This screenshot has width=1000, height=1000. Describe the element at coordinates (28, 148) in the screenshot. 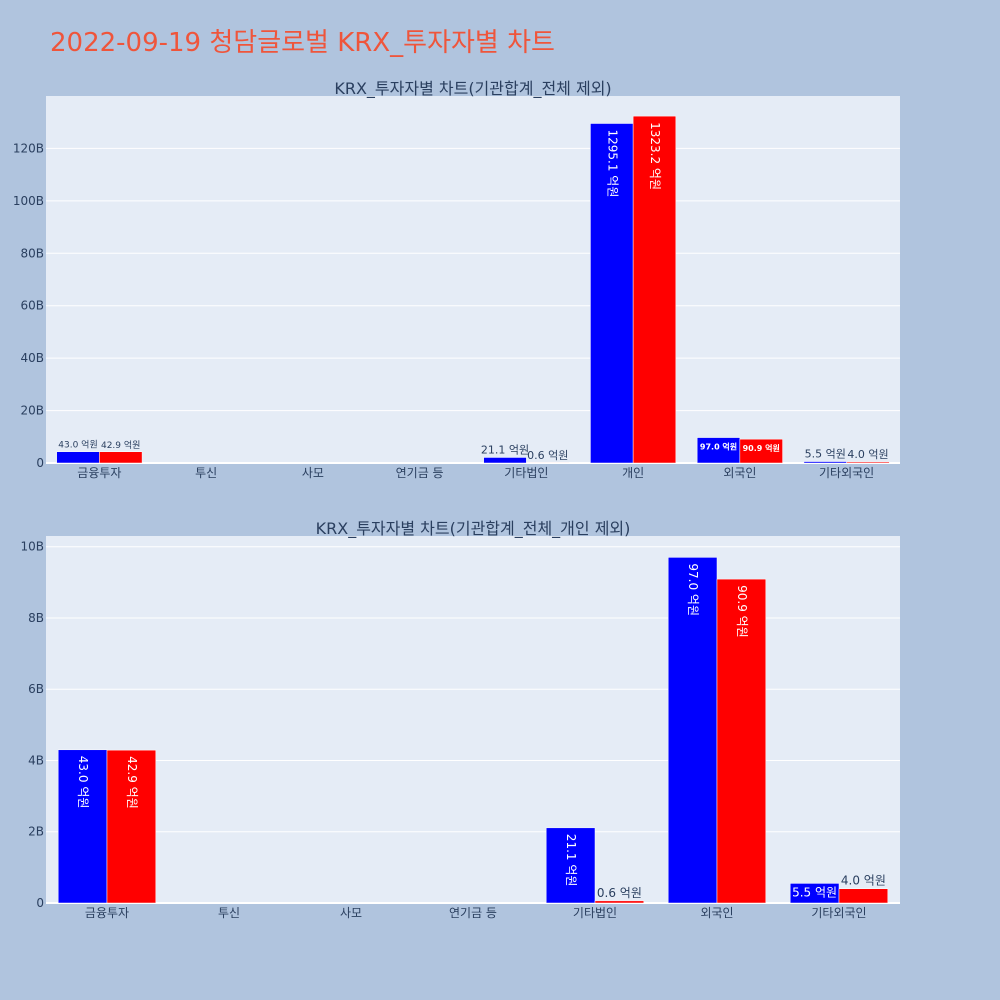

I see `y-tick-label: 120B` at that location.